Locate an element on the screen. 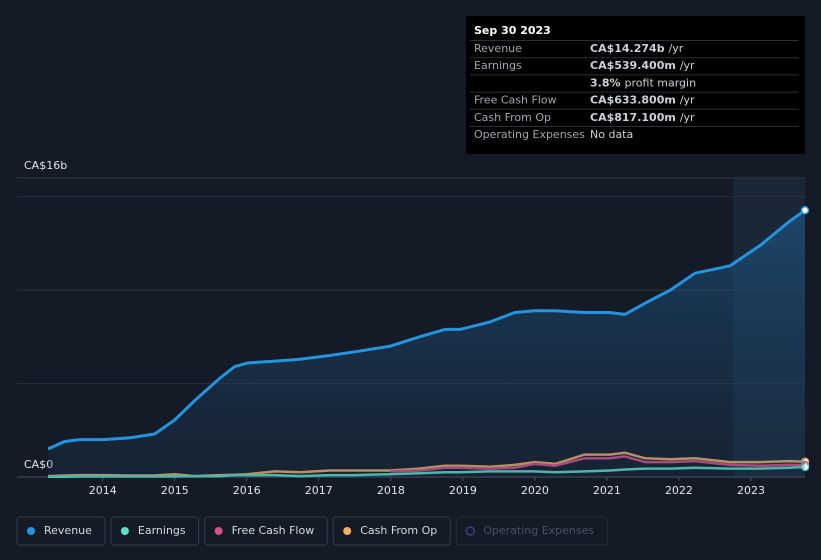 Image resolution: width=821 pixels, height=560 pixels. legend-label: Revenue is located at coordinates (68, 530).